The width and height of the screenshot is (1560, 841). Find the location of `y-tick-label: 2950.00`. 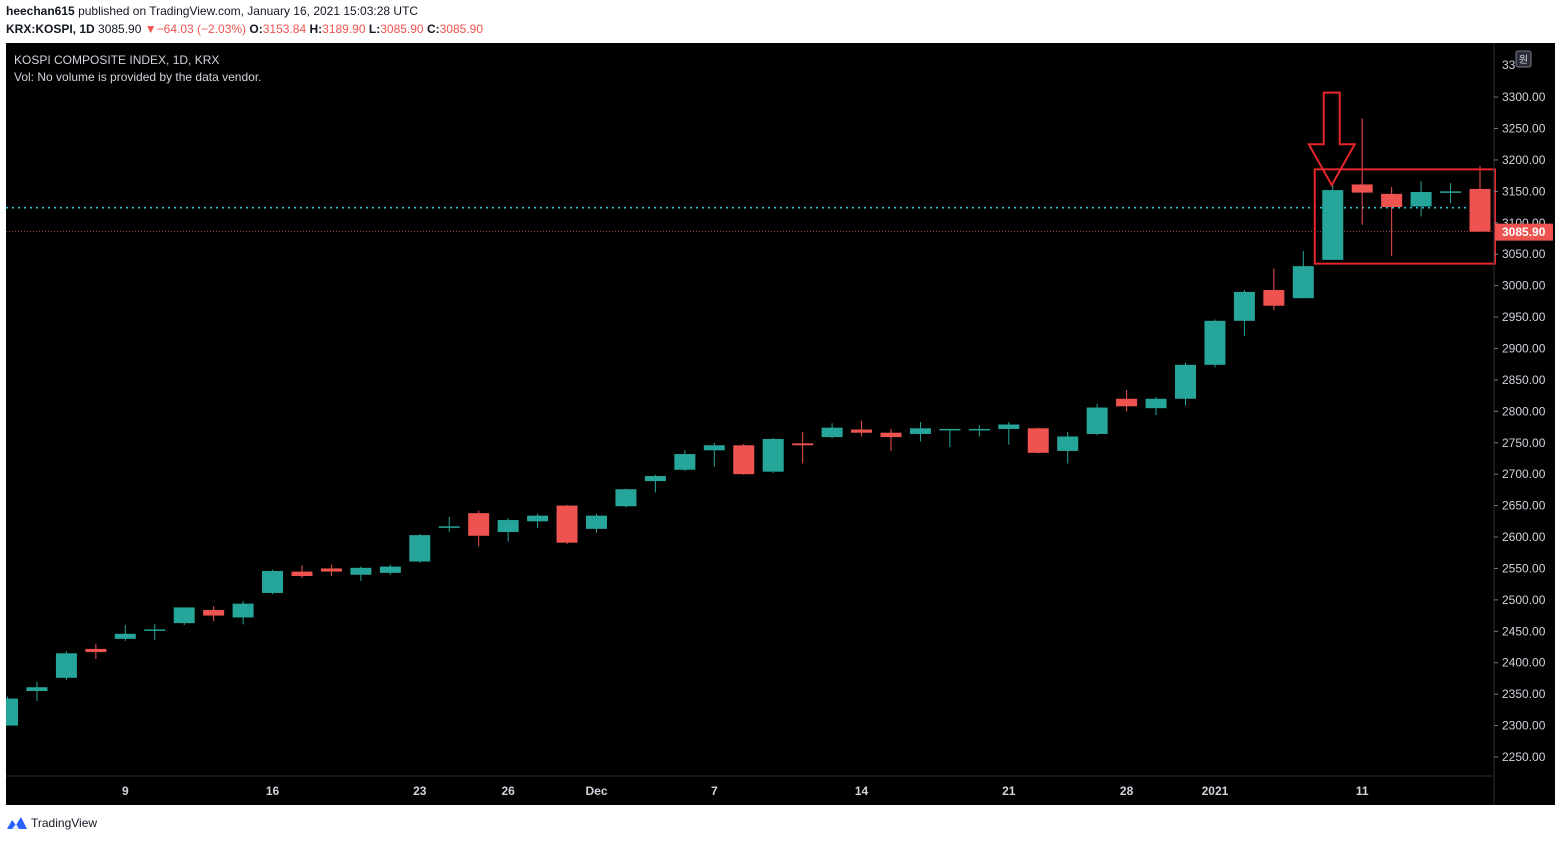

y-tick-label: 2950.00 is located at coordinates (1524, 317).